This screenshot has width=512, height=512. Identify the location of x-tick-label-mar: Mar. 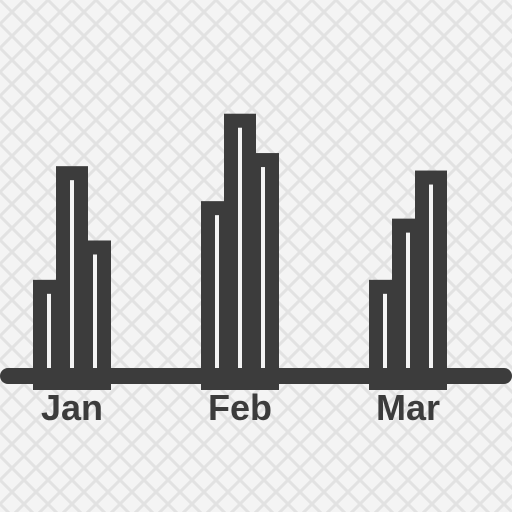
(408, 407).